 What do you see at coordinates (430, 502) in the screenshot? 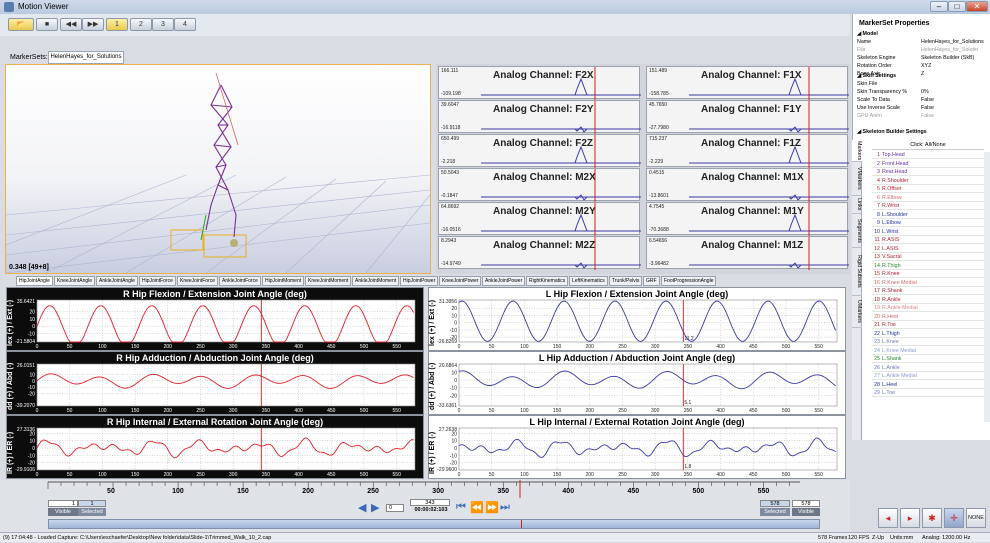
I see `current-frame-field: 343` at bounding box center [430, 502].